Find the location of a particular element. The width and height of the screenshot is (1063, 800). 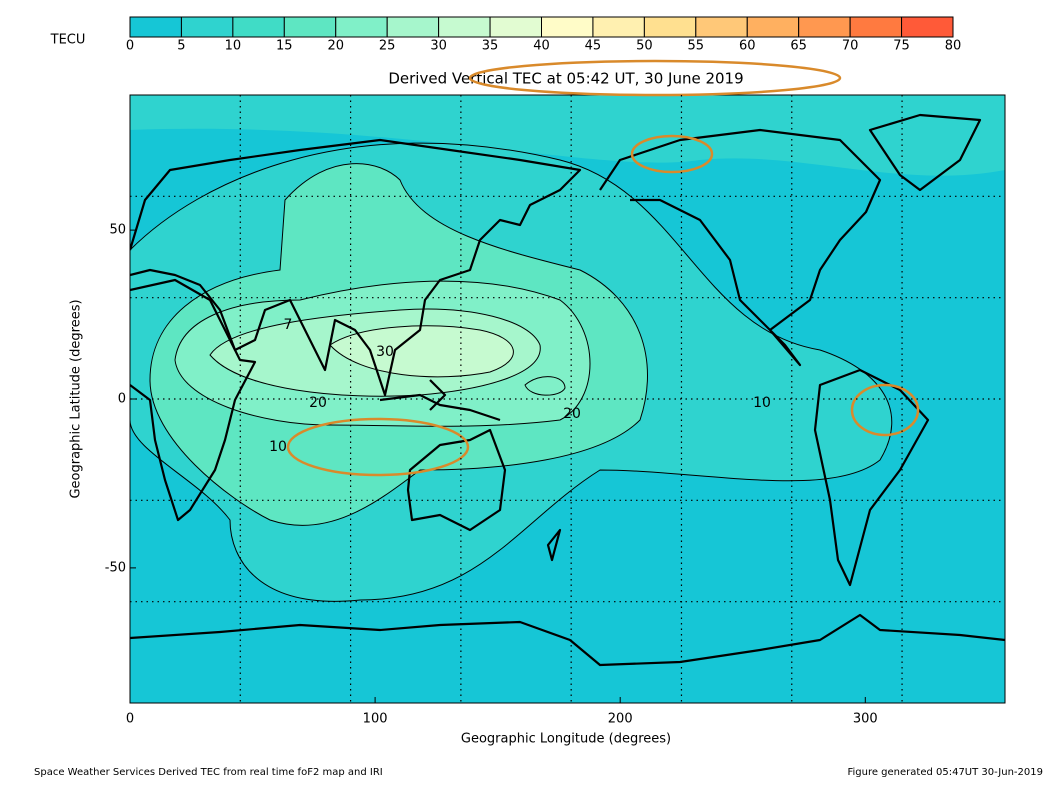

colorbar-label: TECU is located at coordinates (68, 40).